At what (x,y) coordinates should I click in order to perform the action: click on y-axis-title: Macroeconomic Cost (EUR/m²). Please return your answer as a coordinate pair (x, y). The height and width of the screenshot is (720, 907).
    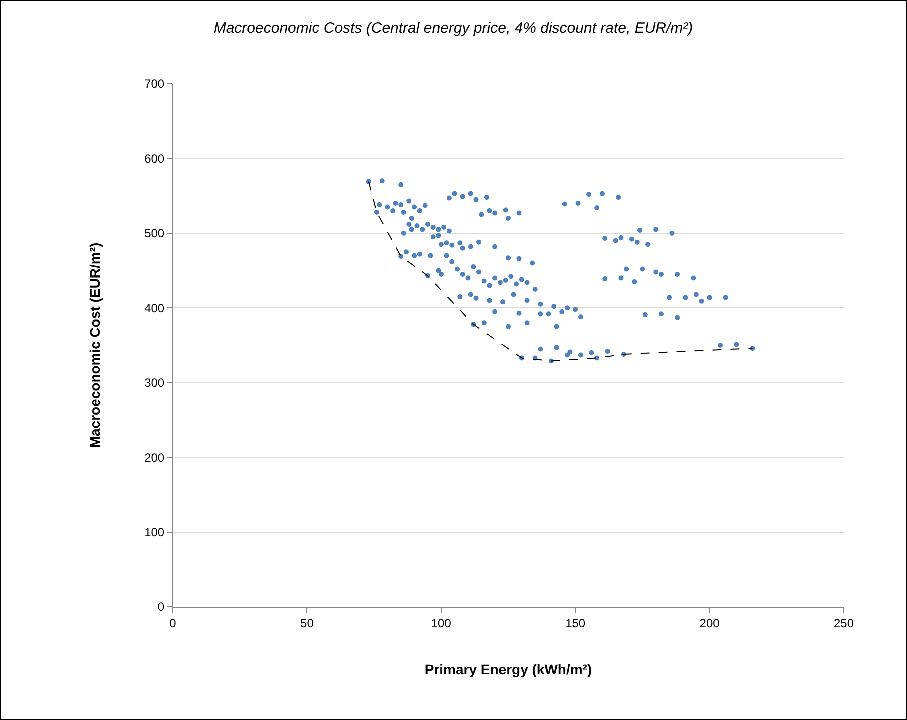
    Looking at the image, I should click on (95, 345).